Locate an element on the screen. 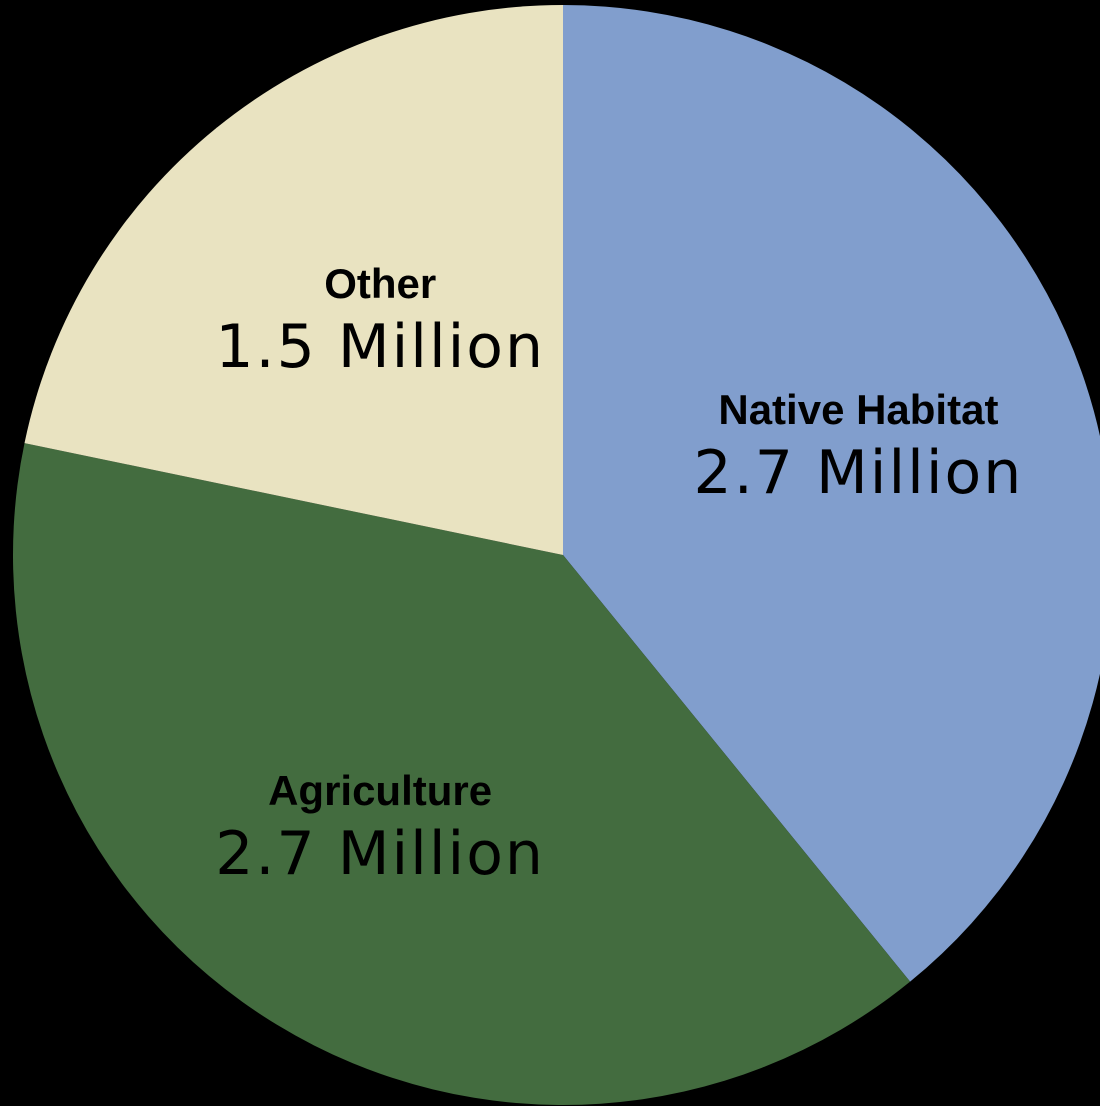  slice-label-native-habitat: Native Habitat 2.7 Million is located at coordinates (859, 447).